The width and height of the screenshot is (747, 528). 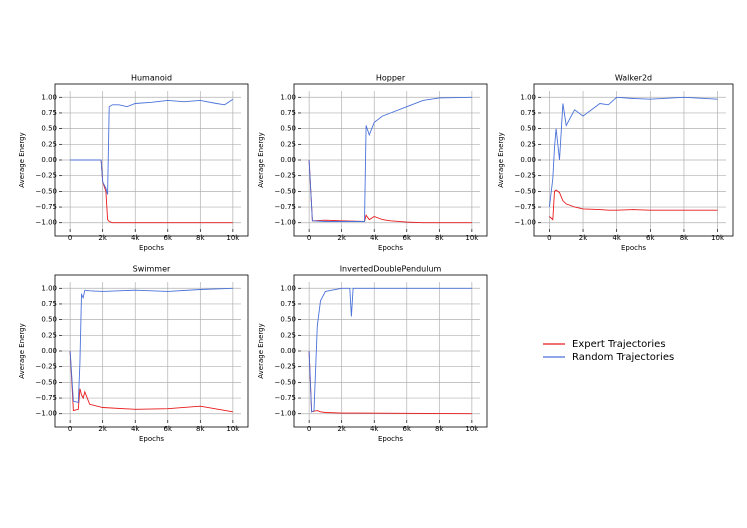 I want to click on legend-label: Expert Trajectories, so click(x=619, y=344).